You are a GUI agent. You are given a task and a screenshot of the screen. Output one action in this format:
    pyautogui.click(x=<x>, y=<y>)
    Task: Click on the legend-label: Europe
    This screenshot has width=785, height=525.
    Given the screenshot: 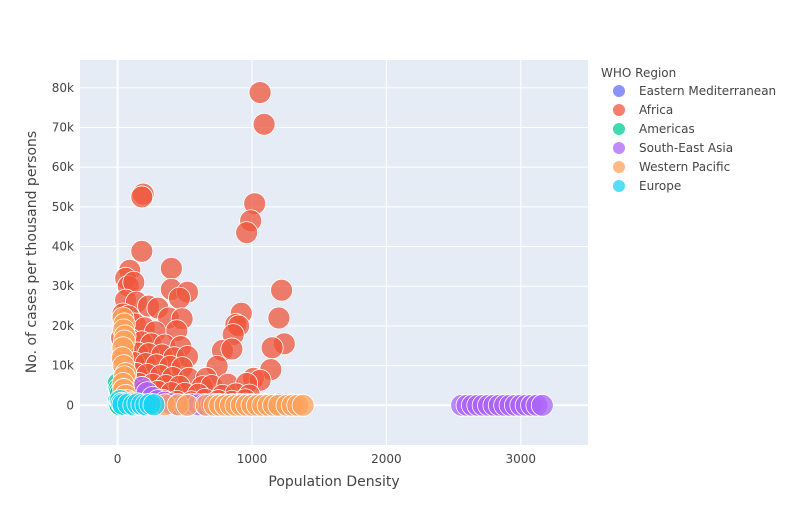 What is the action you would take?
    pyautogui.click(x=660, y=186)
    